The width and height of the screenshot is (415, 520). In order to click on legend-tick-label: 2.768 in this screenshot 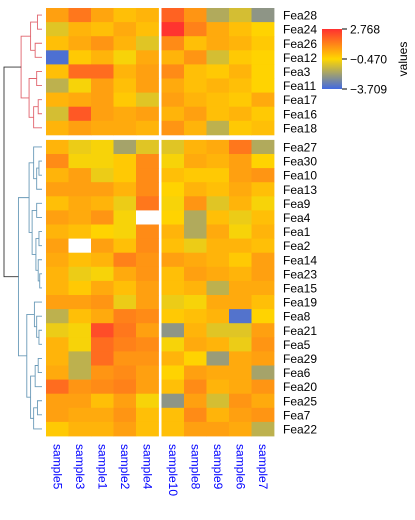, I will do `click(365, 30)`.